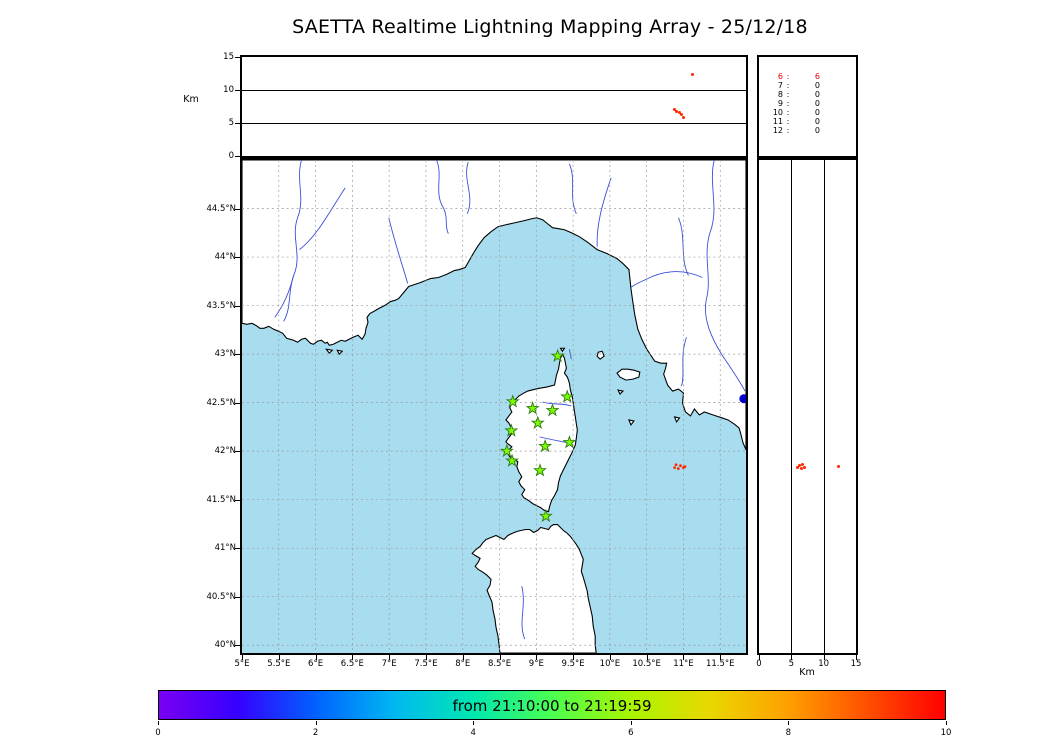 This screenshot has width=1050, height=750. Describe the element at coordinates (221, 596) in the screenshot. I see `lat-tick-label: 40.5°N` at that location.